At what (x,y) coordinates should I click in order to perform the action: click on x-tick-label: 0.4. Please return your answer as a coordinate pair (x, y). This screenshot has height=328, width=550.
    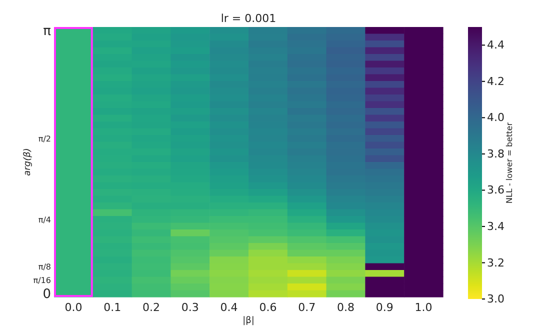
    Looking at the image, I should click on (229, 307).